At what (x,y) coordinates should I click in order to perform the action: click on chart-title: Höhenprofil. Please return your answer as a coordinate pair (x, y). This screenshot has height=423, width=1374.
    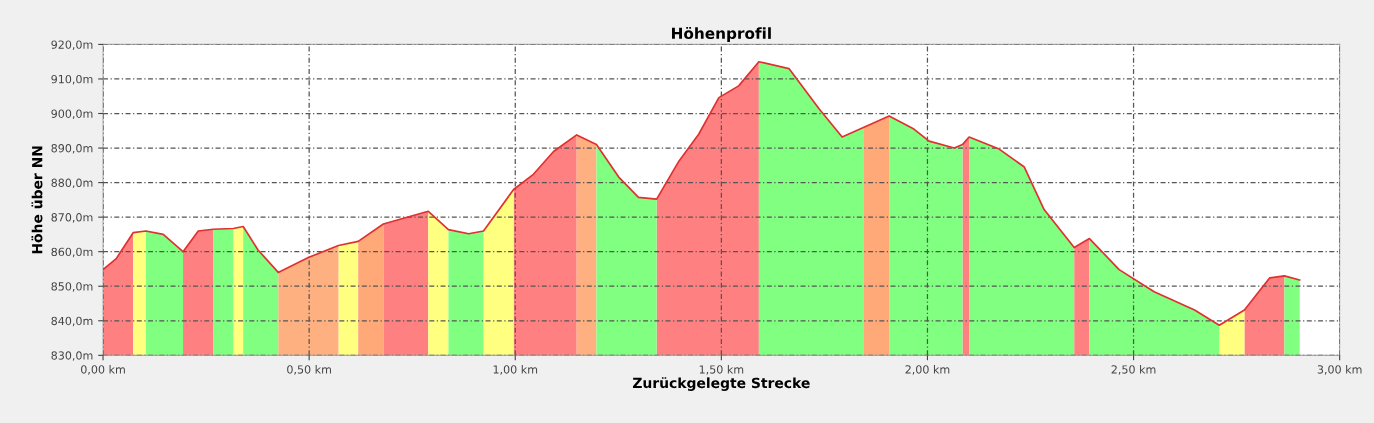
    Looking at the image, I should click on (721, 35).